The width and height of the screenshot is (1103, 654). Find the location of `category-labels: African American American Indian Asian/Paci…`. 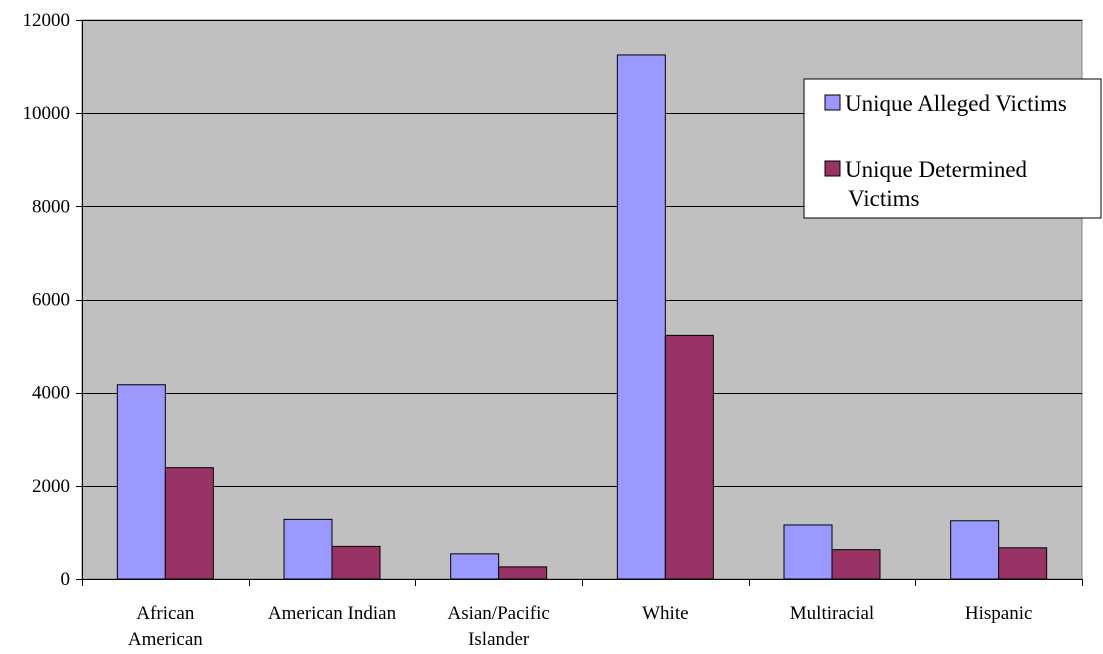

category-labels: African American American Indian Asian/Paci… is located at coordinates (580, 626).